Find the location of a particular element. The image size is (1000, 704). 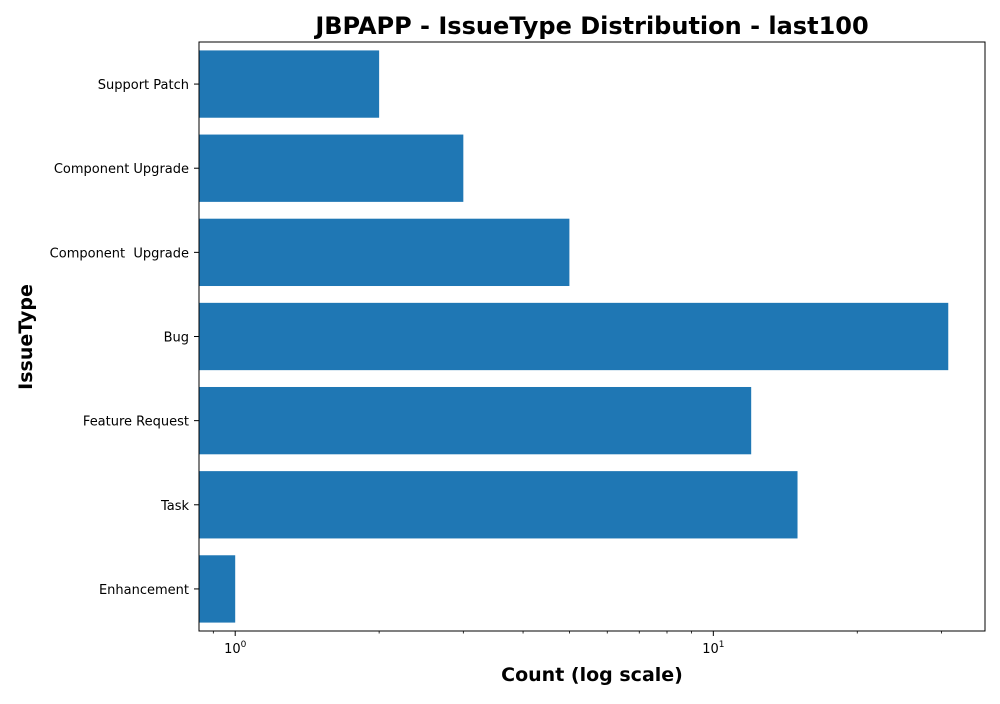

x-axis: 100 10¹ is located at coordinates (577, 644).